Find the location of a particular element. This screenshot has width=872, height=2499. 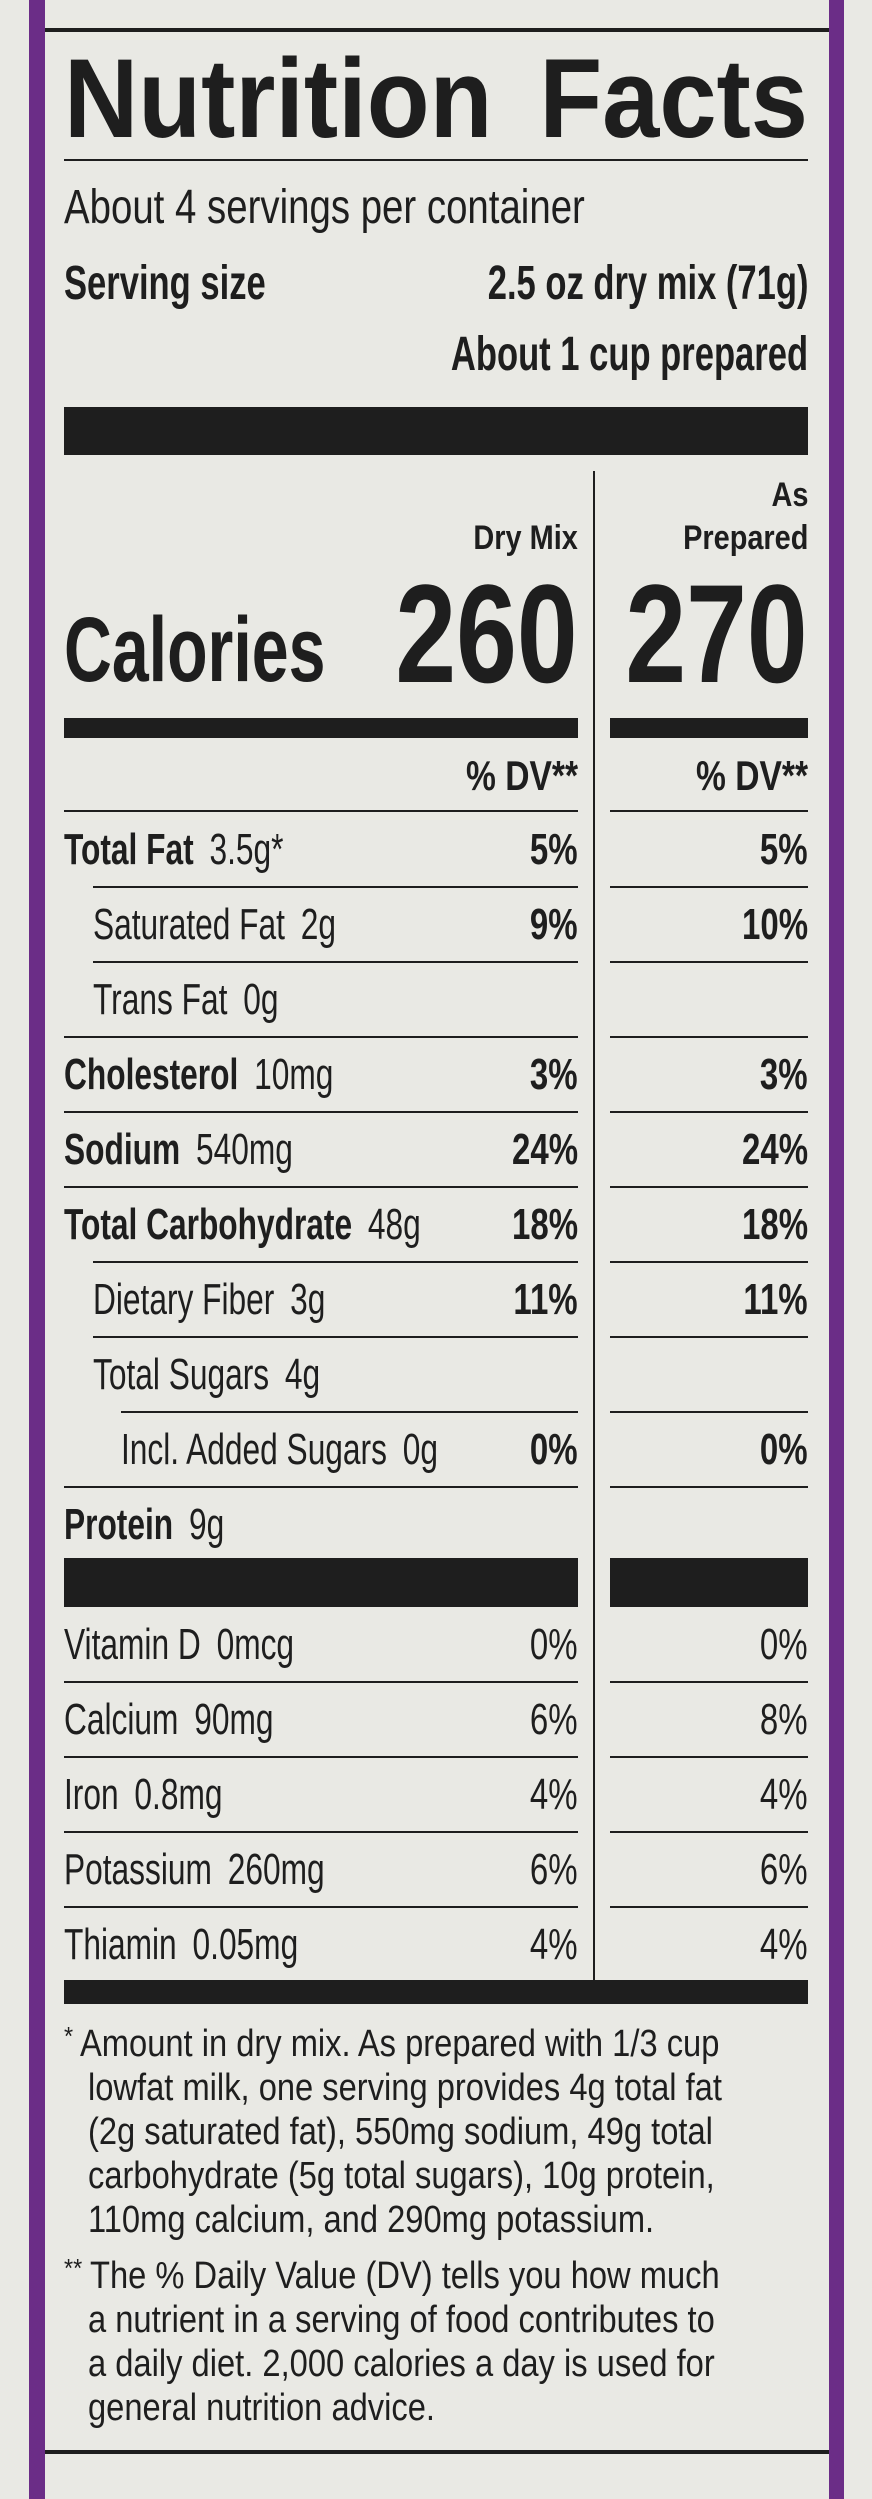

vitamin-amount: 90mg is located at coordinates (234, 1719).